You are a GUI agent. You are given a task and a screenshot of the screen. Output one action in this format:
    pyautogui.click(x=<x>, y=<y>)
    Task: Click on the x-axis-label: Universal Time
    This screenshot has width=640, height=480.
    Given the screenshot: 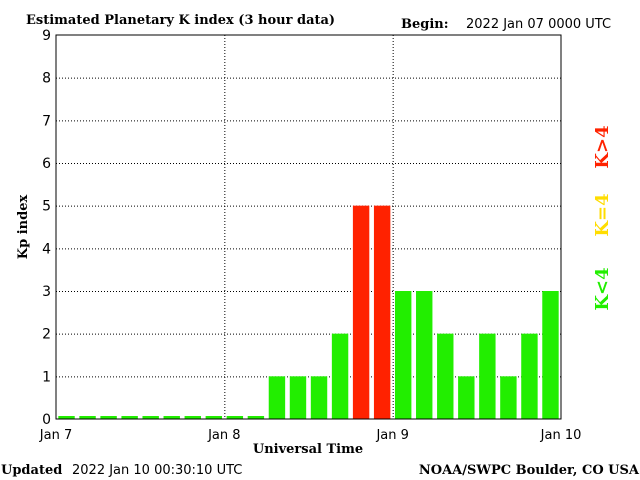 What is the action you would take?
    pyautogui.click(x=308, y=449)
    